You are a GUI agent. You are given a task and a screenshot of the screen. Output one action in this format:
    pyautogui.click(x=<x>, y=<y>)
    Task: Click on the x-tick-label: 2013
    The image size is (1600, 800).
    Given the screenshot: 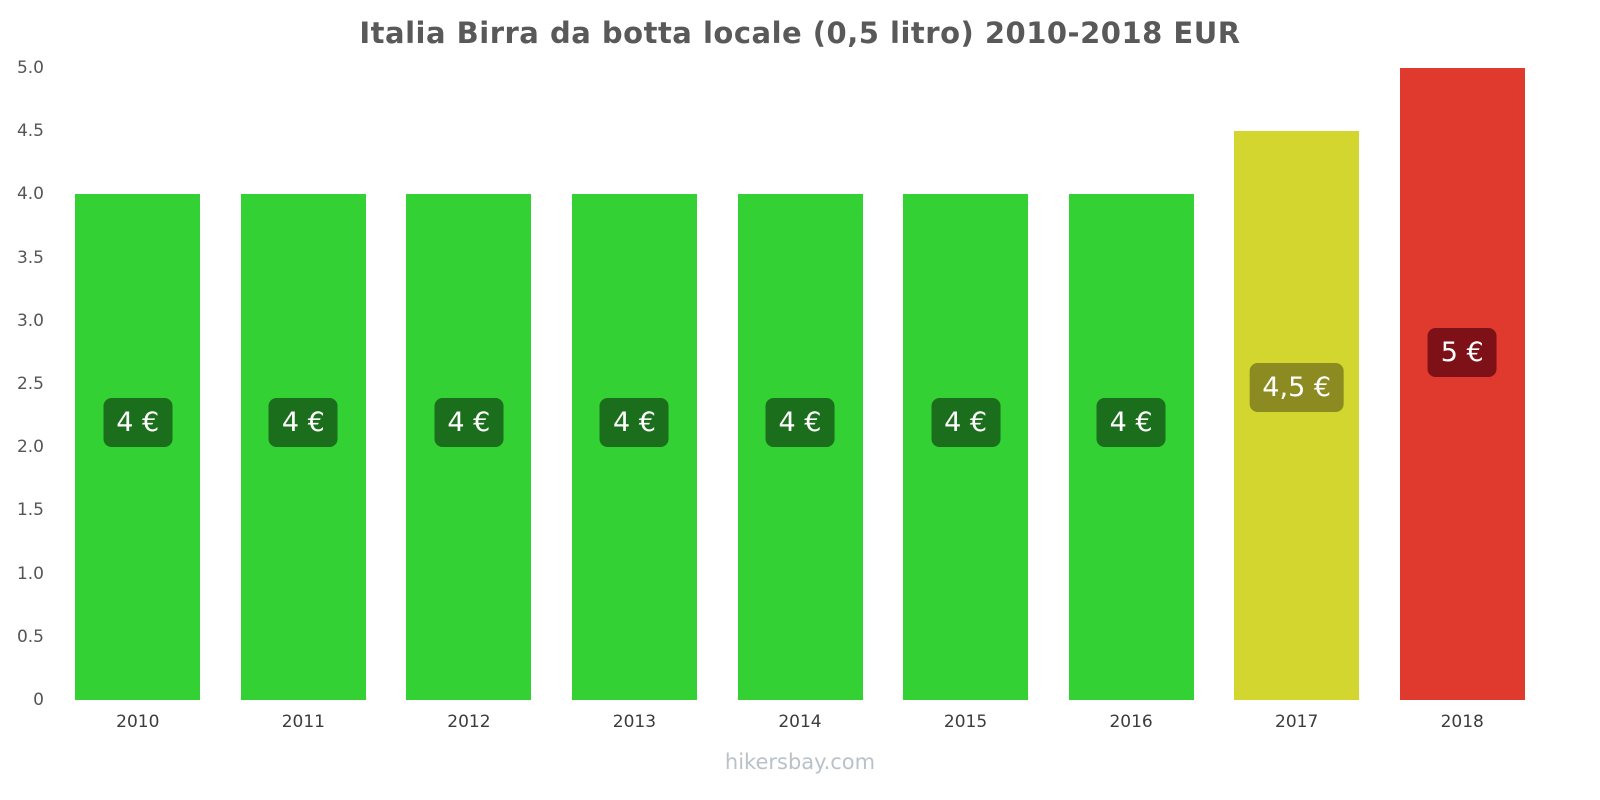 What is the action you would take?
    pyautogui.click(x=634, y=722)
    